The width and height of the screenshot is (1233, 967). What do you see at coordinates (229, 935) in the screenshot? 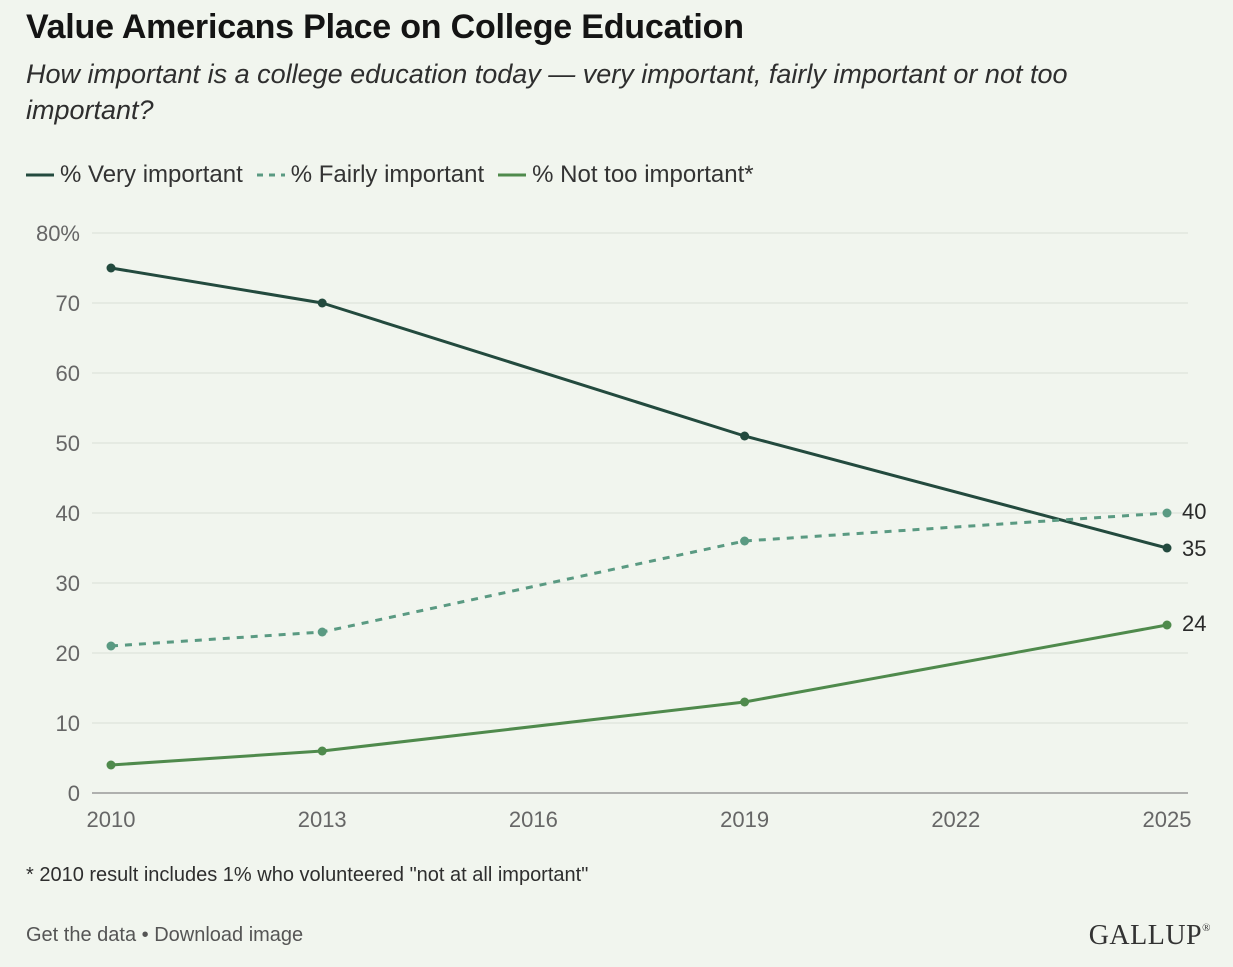
I see `download-image-link: Download image` at bounding box center [229, 935].